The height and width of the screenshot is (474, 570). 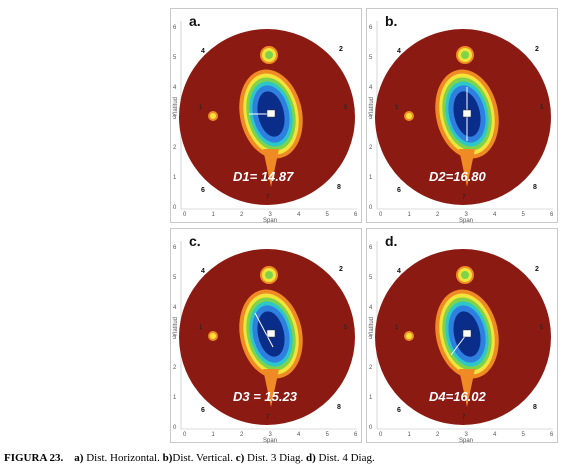 I want to click on caption-a-key: a), so click(x=79, y=458).